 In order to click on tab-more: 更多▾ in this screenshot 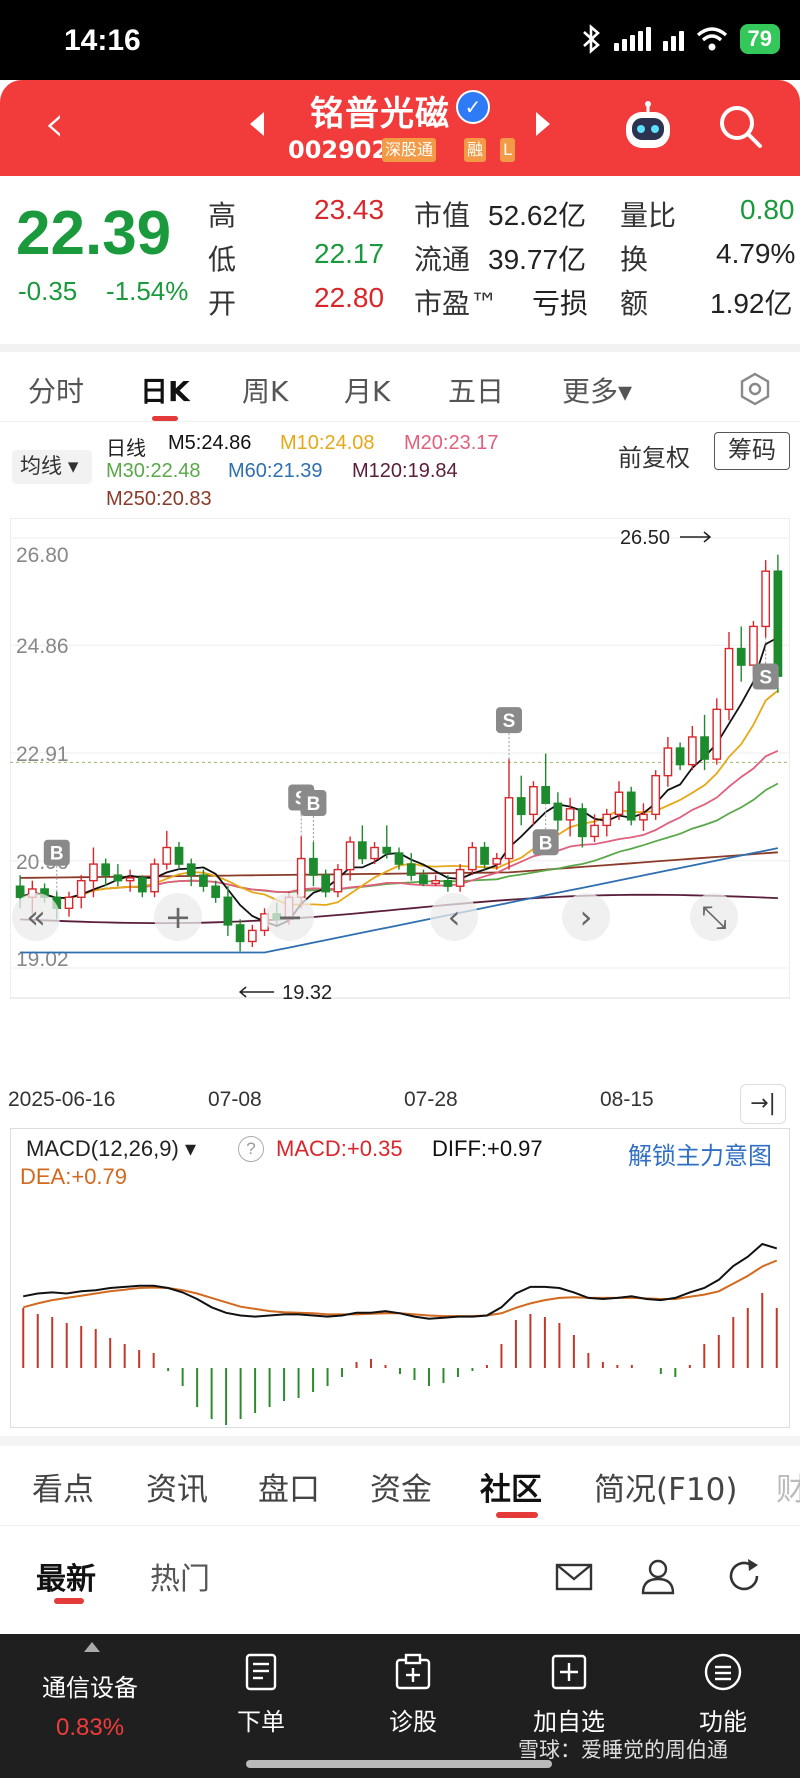, I will do `click(597, 391)`.